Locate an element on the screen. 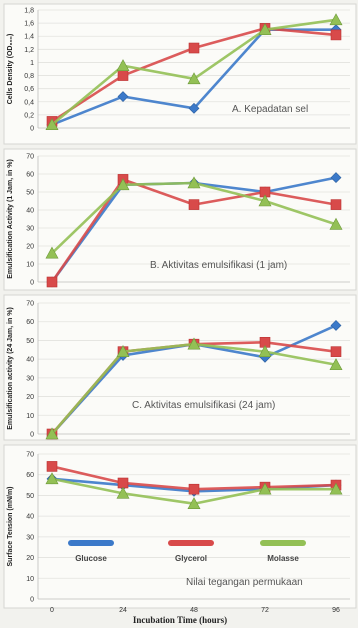 Image resolution: width=358 pixels, height=628 pixels. legend-label: Molasse is located at coordinates (283, 558).